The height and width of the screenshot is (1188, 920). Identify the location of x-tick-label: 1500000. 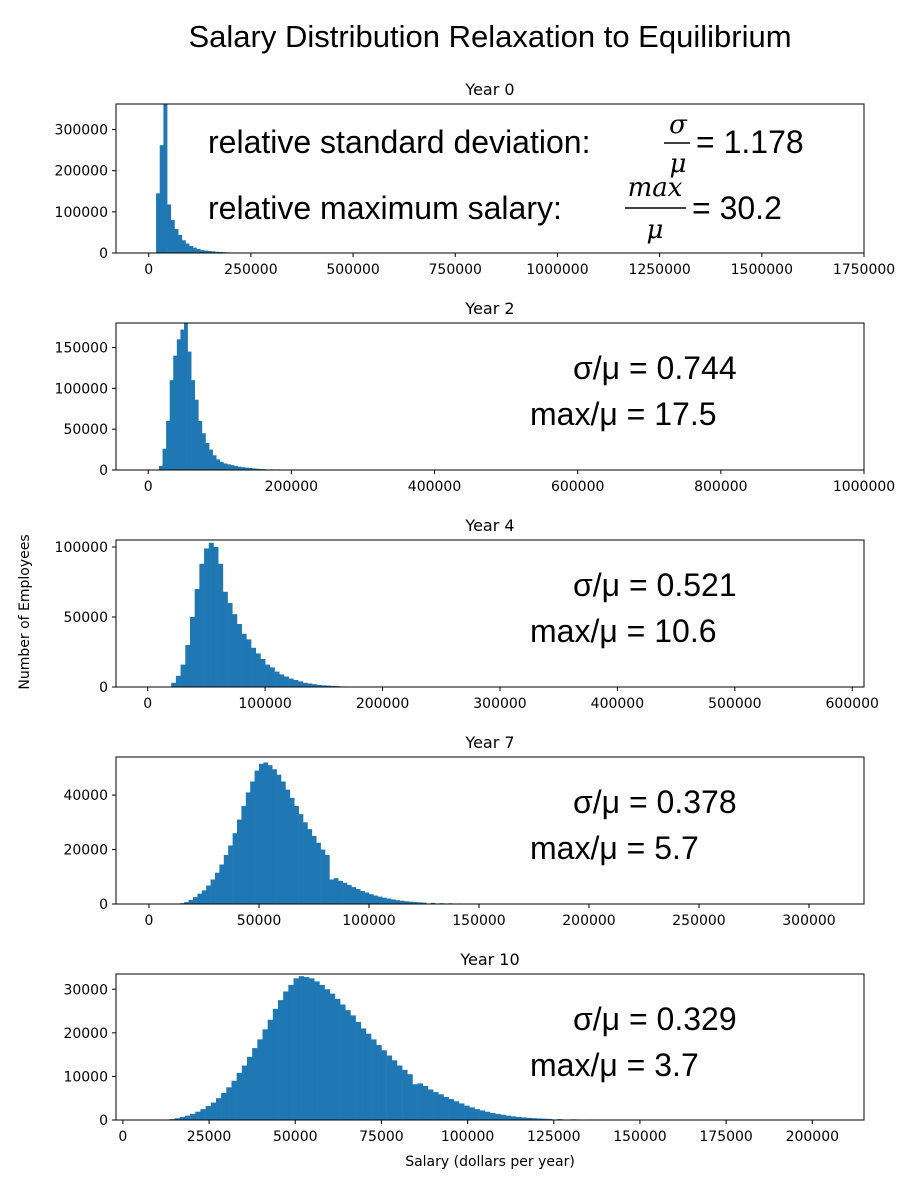
(762, 270).